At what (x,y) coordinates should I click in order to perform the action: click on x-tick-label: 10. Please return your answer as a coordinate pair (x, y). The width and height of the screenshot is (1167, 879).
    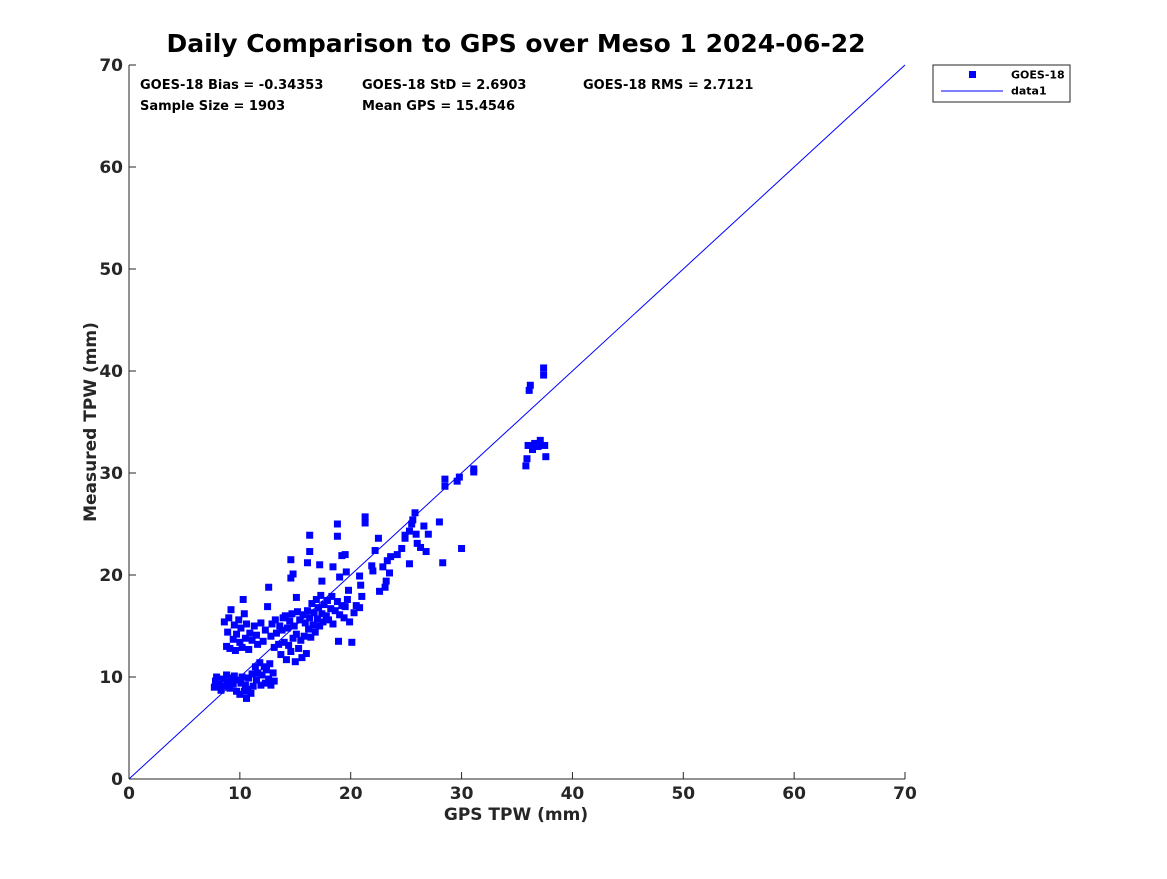
    Looking at the image, I should click on (240, 794).